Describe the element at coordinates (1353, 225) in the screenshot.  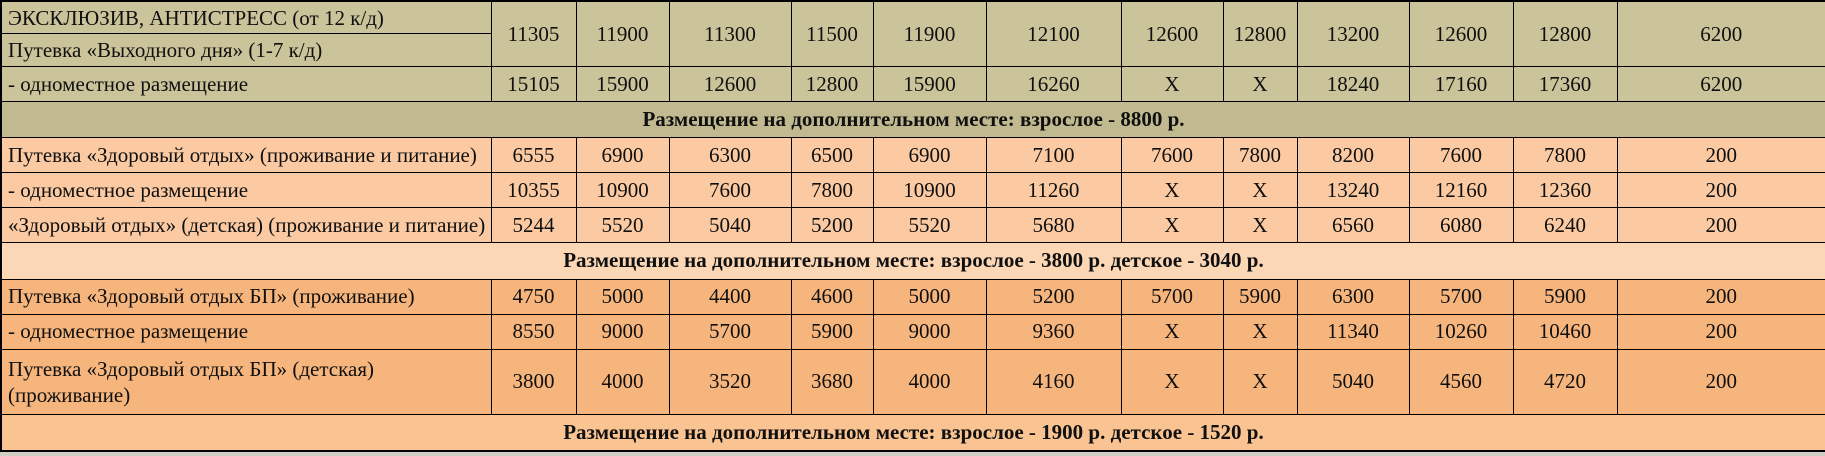
I see `price-cell: 6560` at that location.